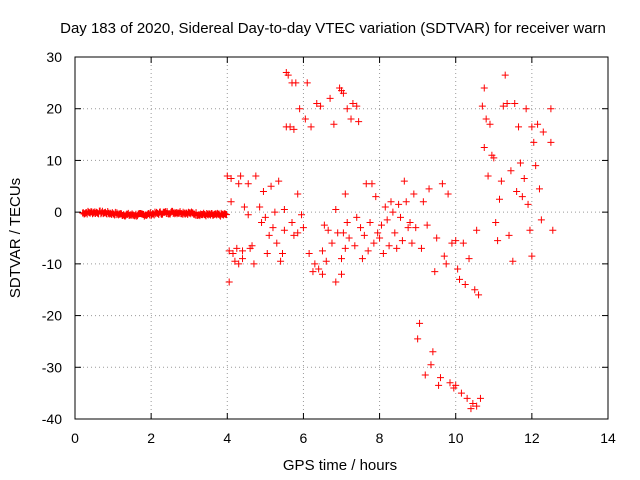 This screenshot has width=640, height=480. I want to click on x-axis-label: GPS time / hours, so click(340, 465).